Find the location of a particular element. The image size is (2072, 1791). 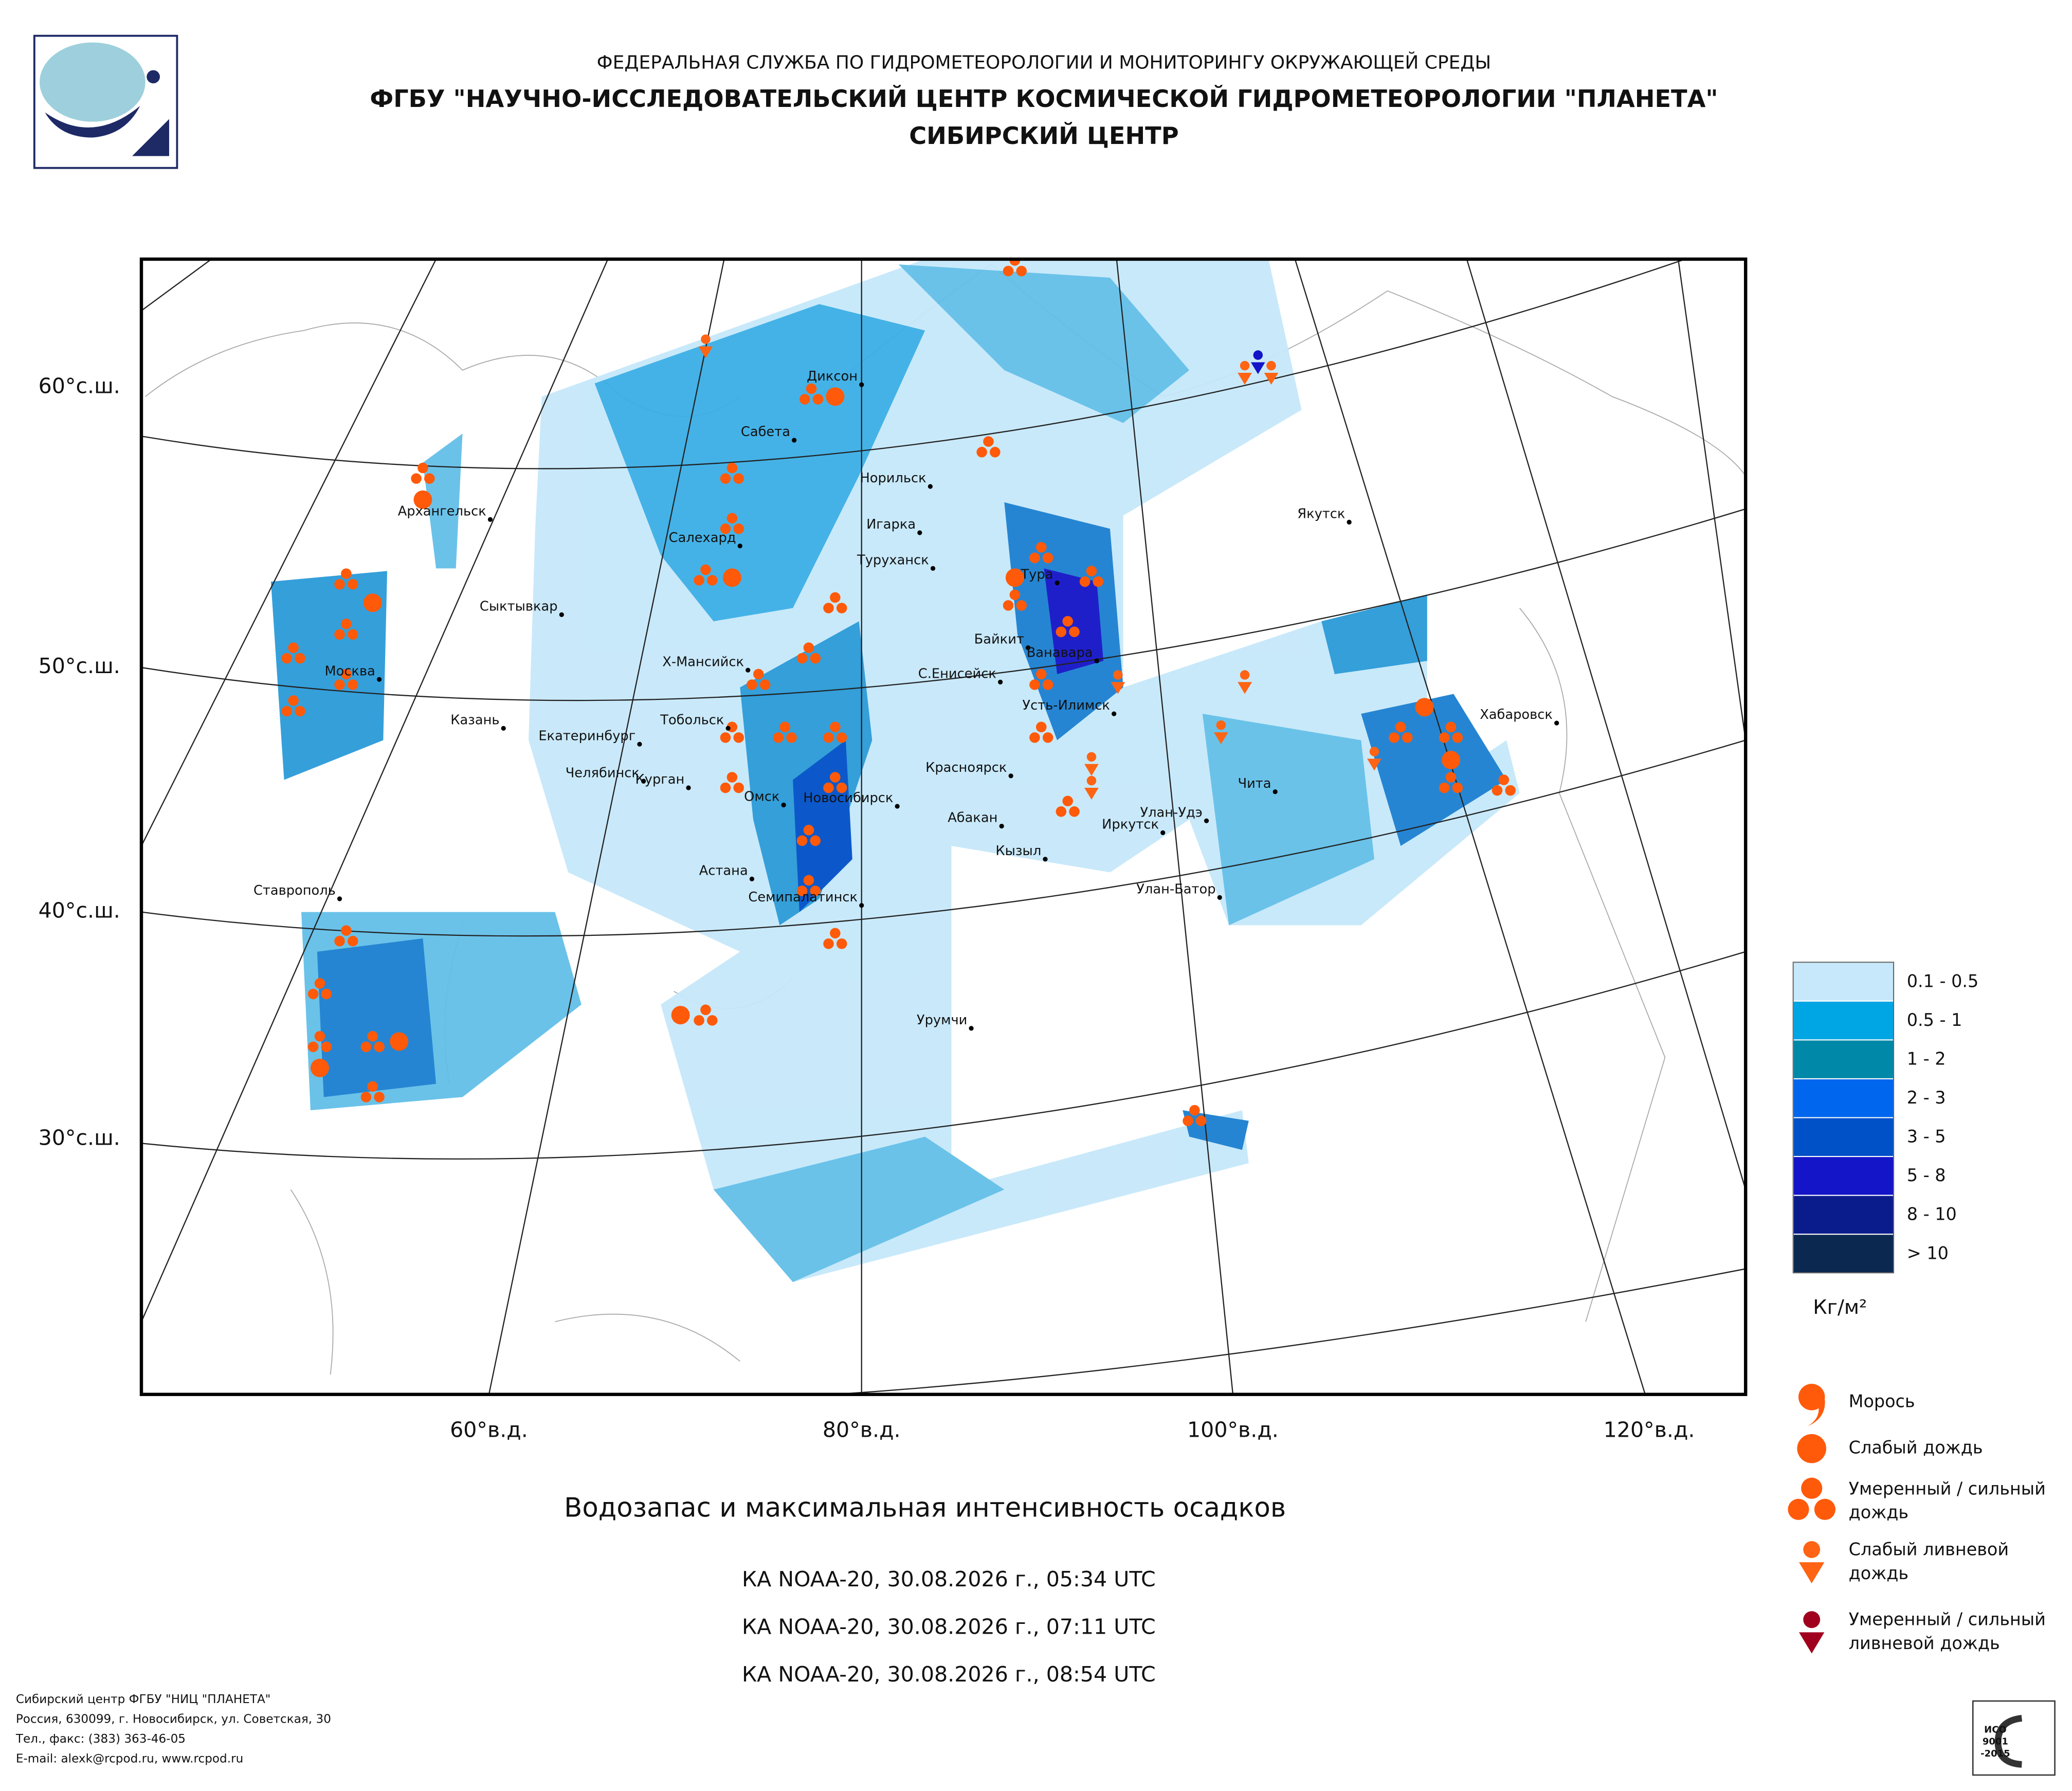

lon-label: 120°в.д. is located at coordinates (1649, 1430).